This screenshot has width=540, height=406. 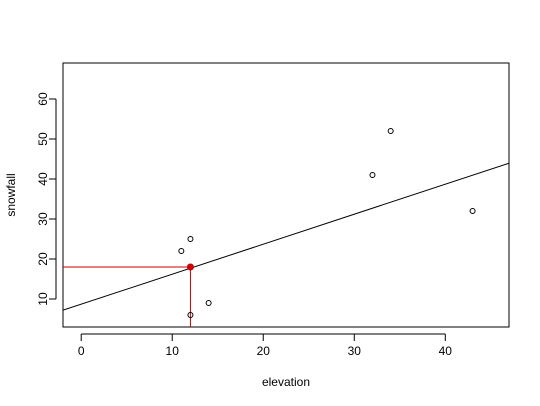 What do you see at coordinates (43, 299) in the screenshot?
I see `y-tick-label: 10` at bounding box center [43, 299].